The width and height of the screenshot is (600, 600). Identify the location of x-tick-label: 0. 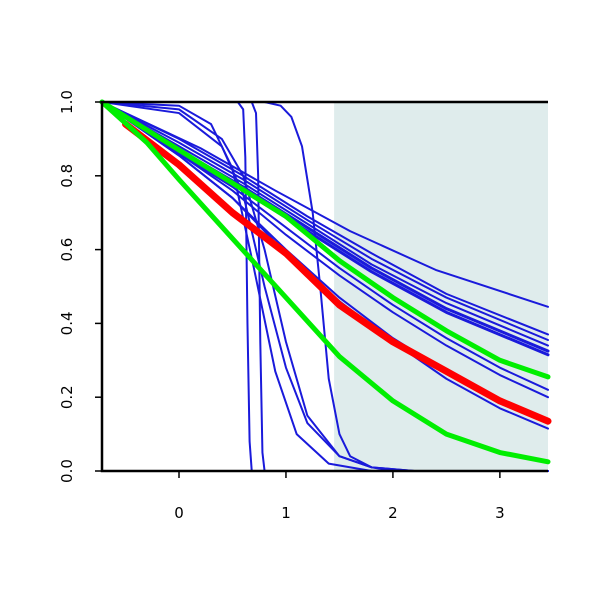
(179, 513).